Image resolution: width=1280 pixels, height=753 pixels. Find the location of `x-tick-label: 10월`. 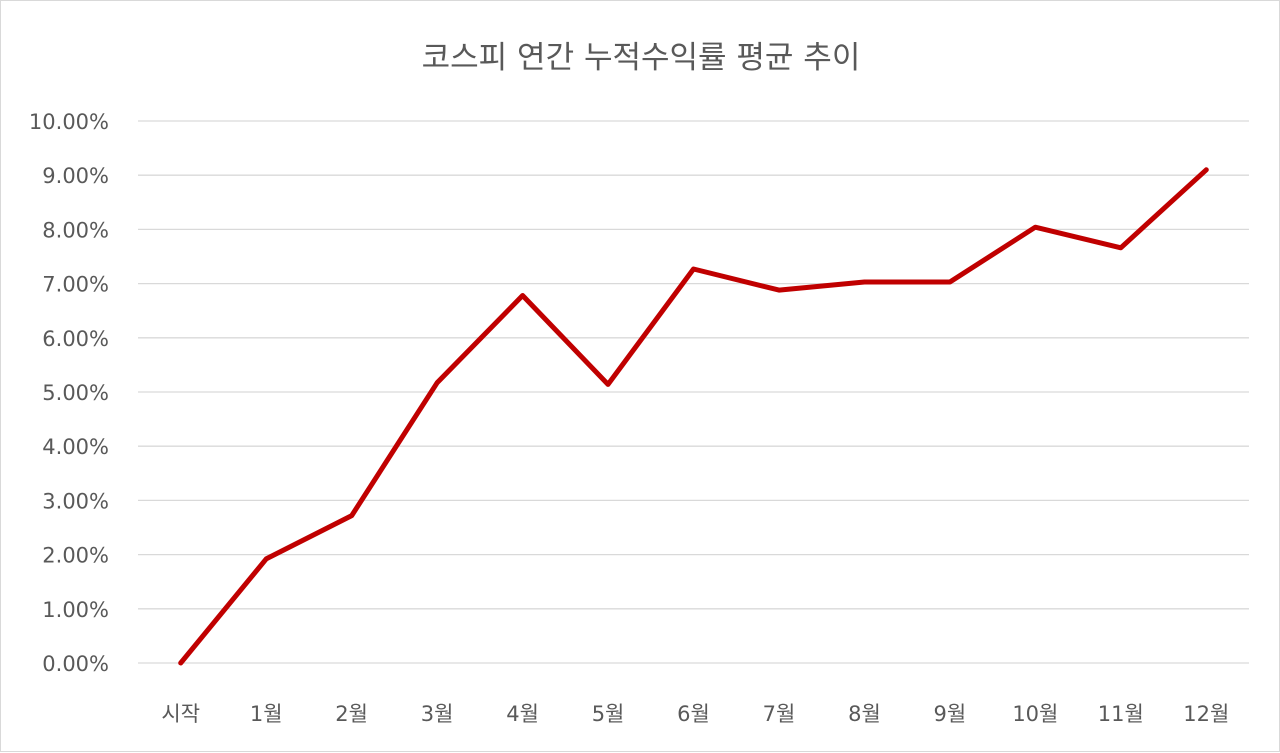

x-tick-label: 10월 is located at coordinates (1035, 714).